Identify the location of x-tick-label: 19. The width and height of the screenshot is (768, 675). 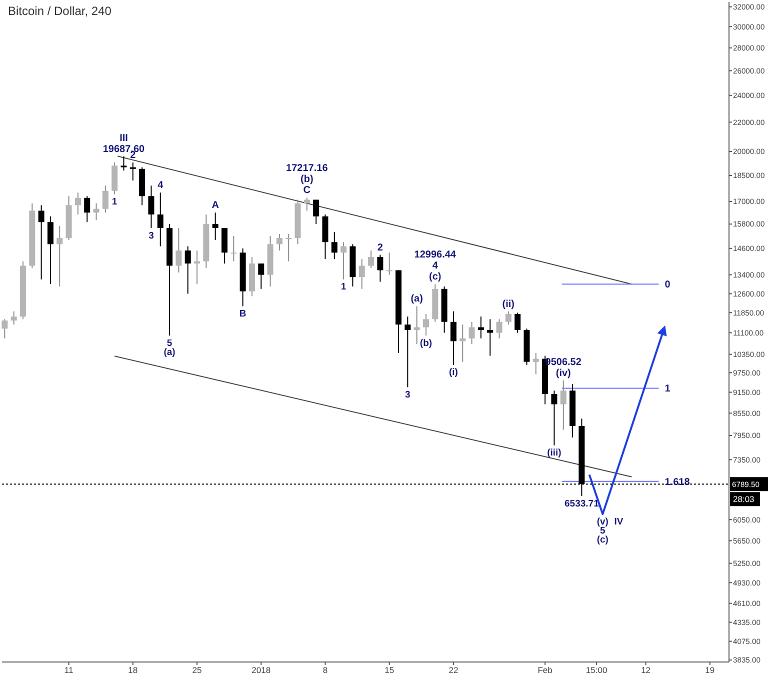
(710, 670).